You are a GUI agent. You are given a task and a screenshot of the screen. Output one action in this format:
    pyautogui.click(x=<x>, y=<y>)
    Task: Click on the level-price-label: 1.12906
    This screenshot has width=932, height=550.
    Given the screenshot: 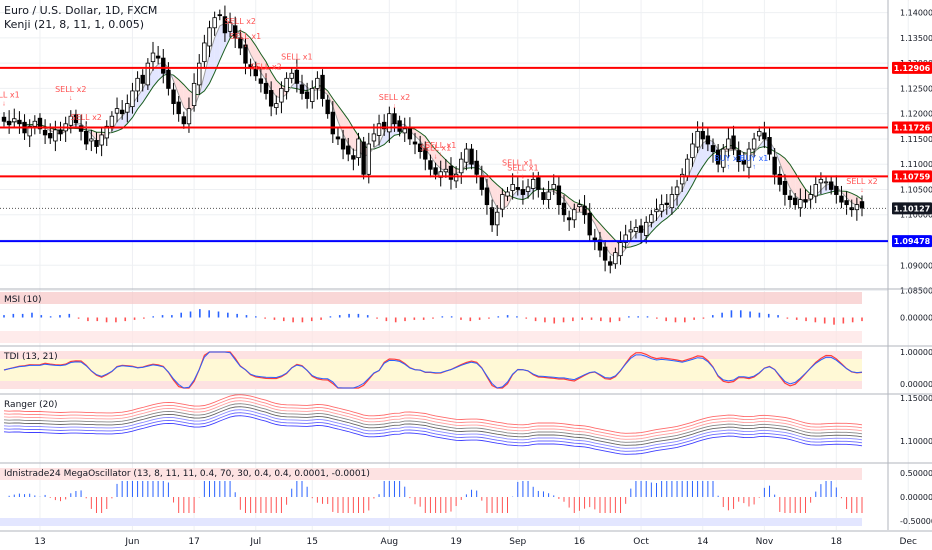 What is the action you would take?
    pyautogui.click(x=912, y=68)
    